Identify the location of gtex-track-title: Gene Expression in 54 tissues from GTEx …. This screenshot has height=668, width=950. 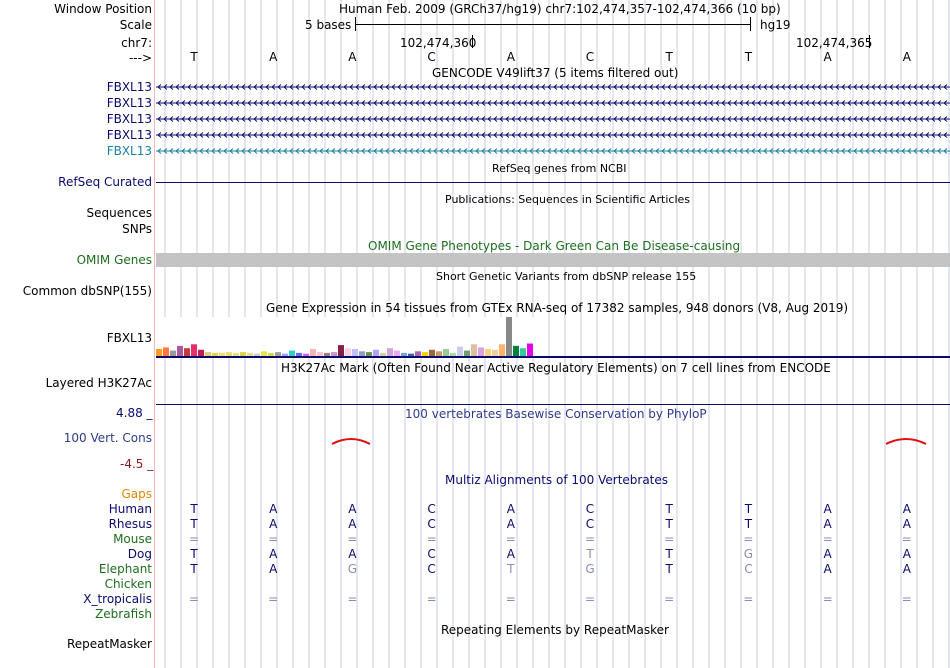
(557, 308).